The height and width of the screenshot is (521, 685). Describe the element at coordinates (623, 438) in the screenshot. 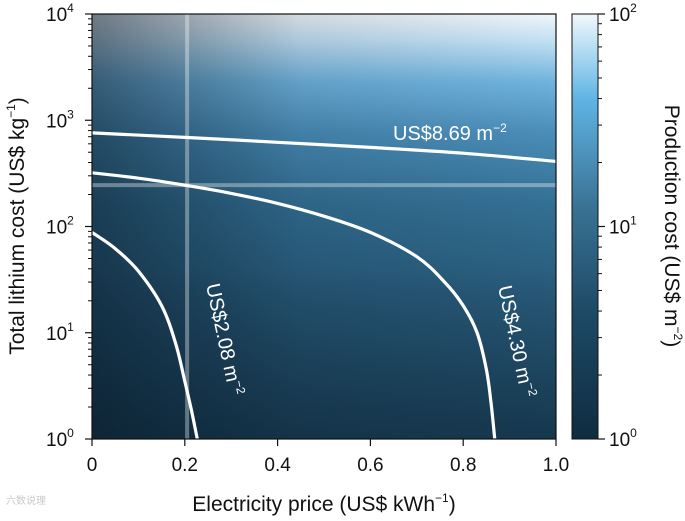

I see `colorbar-tick-label: 10⁰` at that location.